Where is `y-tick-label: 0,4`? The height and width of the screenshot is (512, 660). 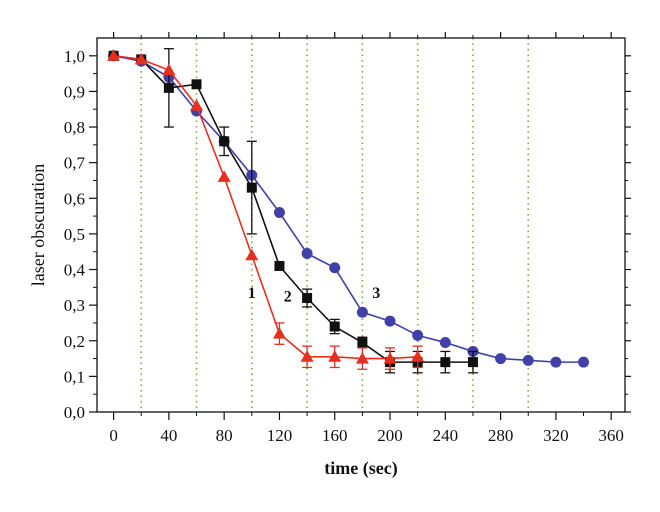
y-tick-label: 0,4 is located at coordinates (75, 270).